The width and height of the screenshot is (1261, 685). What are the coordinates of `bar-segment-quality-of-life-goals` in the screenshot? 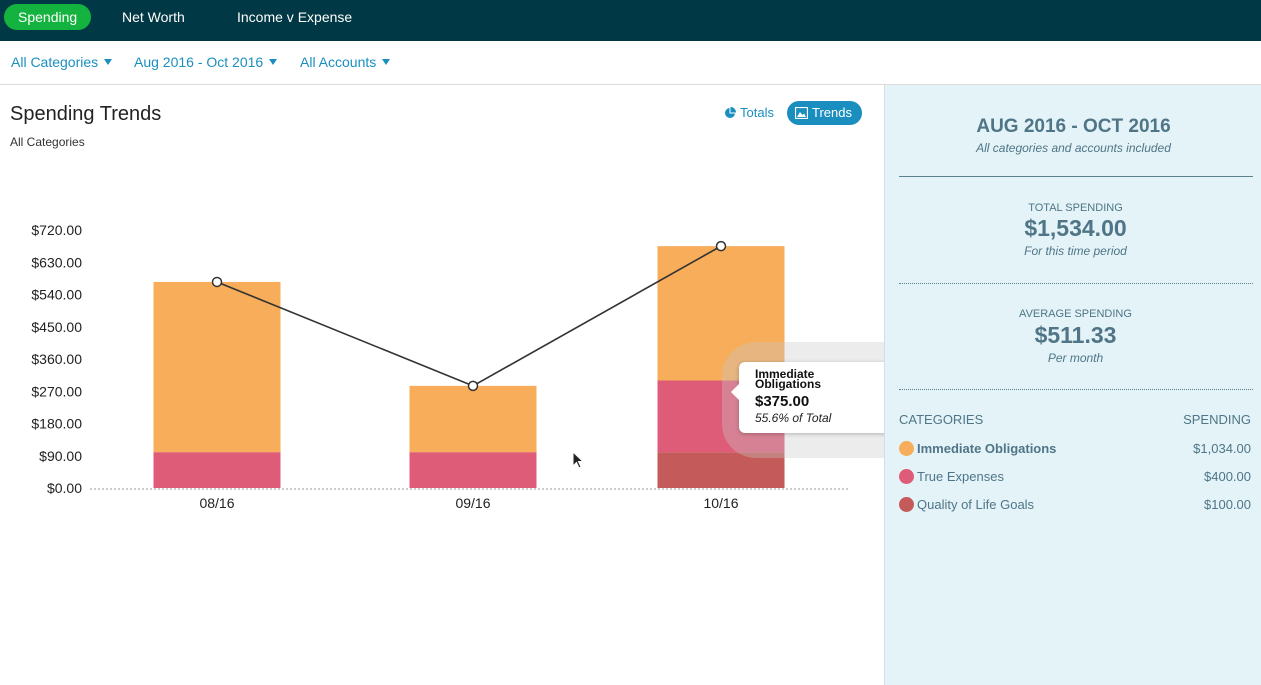 It's located at (721, 470).